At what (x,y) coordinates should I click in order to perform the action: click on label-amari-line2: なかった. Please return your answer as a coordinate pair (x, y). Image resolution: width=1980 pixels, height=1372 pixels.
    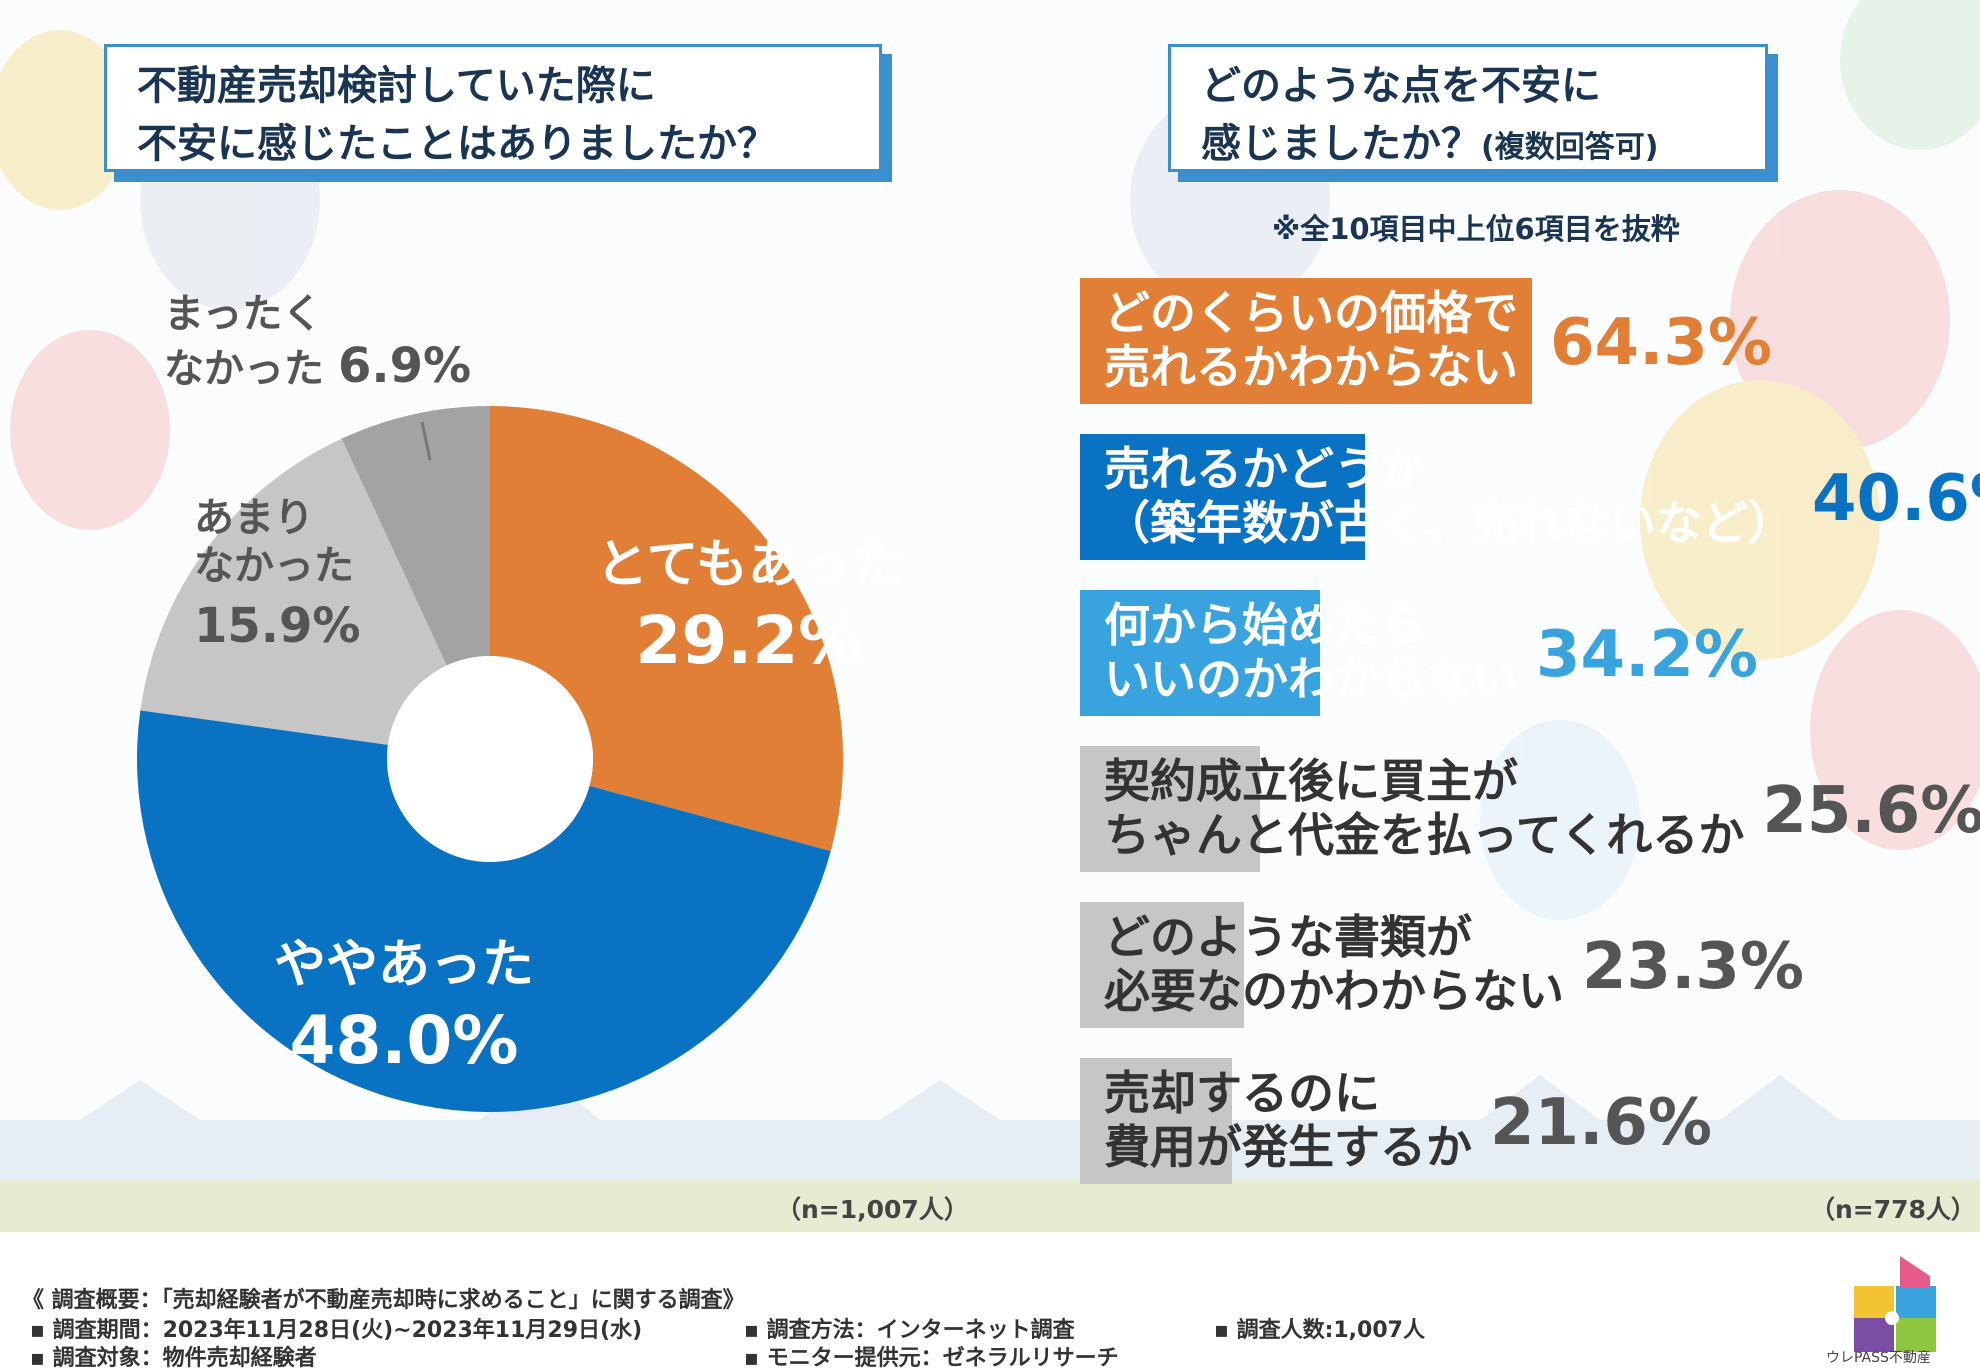
    Looking at the image, I should click on (274, 566).